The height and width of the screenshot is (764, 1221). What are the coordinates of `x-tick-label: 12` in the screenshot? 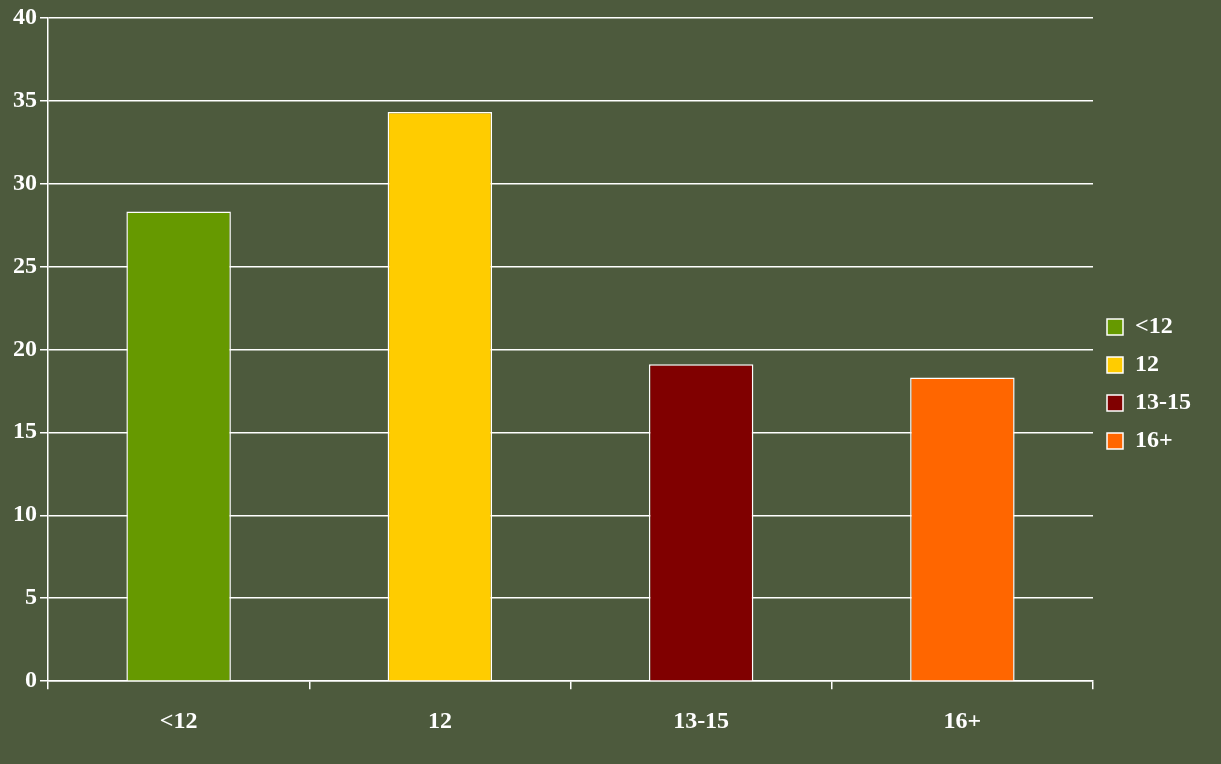 It's located at (439, 719).